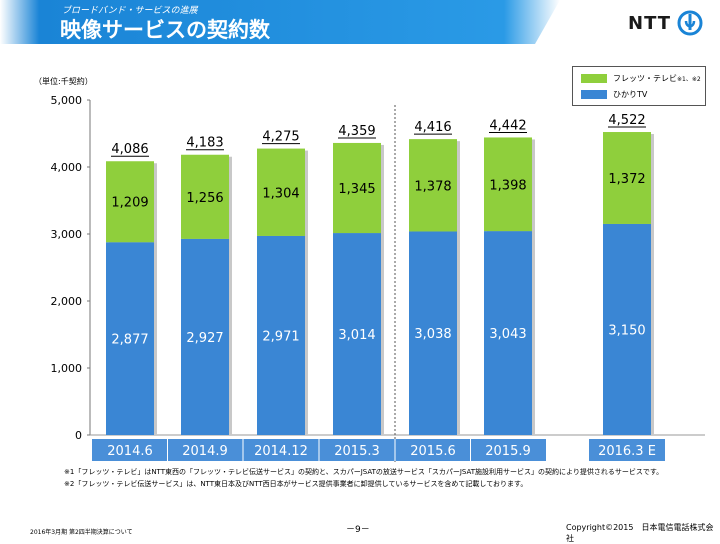  I want to click on data-label-hikari-tv: 3,150, so click(626, 330).